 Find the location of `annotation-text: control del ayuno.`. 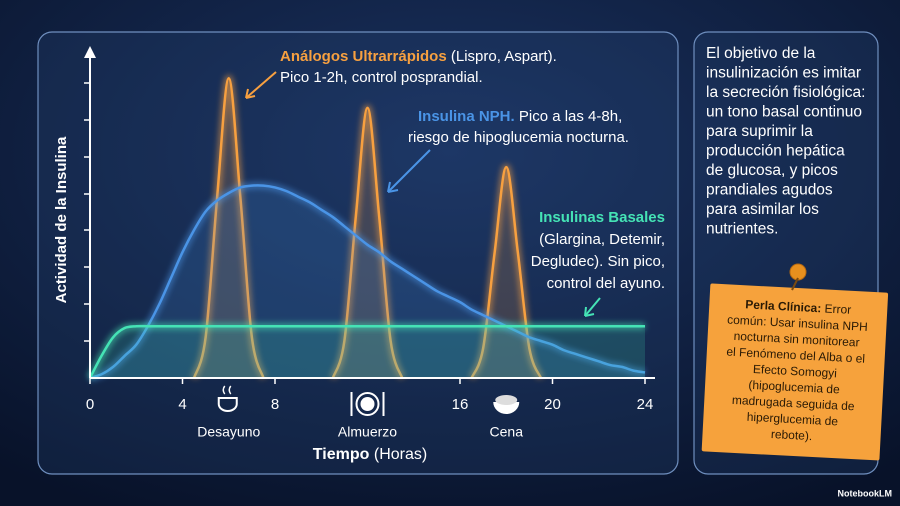

annotation-text: control del ayuno. is located at coordinates (606, 283).